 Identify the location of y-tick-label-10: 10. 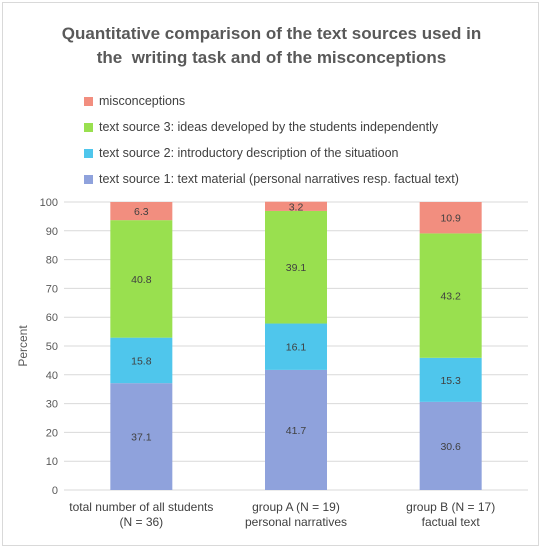
(52, 462).